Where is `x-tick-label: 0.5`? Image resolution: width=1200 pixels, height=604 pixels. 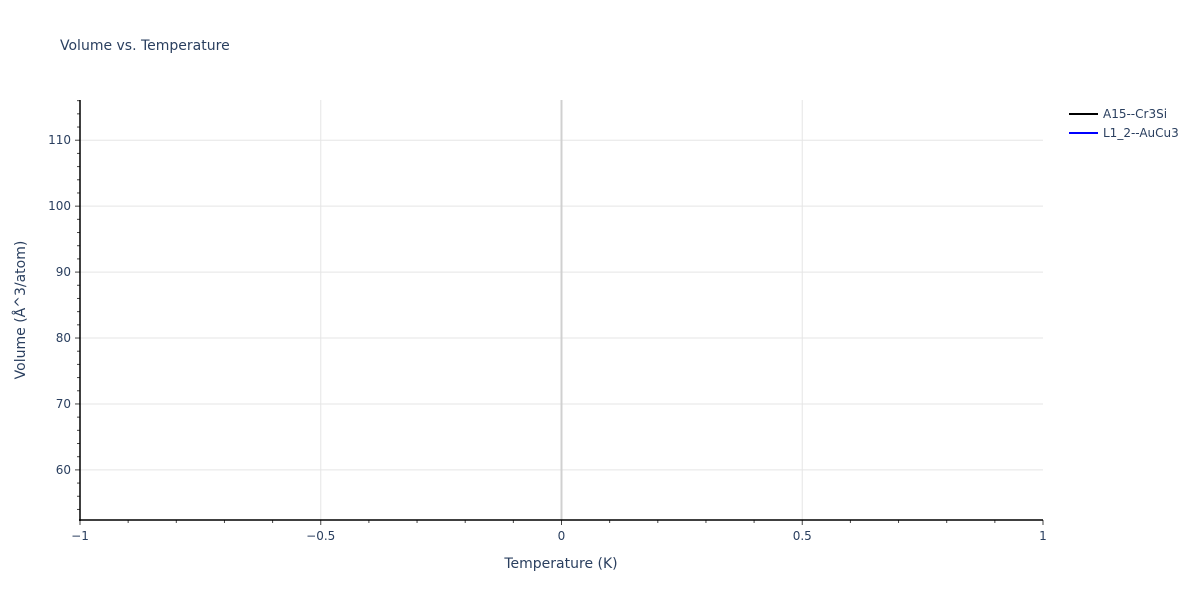
x-tick-label: 0.5 is located at coordinates (802, 536).